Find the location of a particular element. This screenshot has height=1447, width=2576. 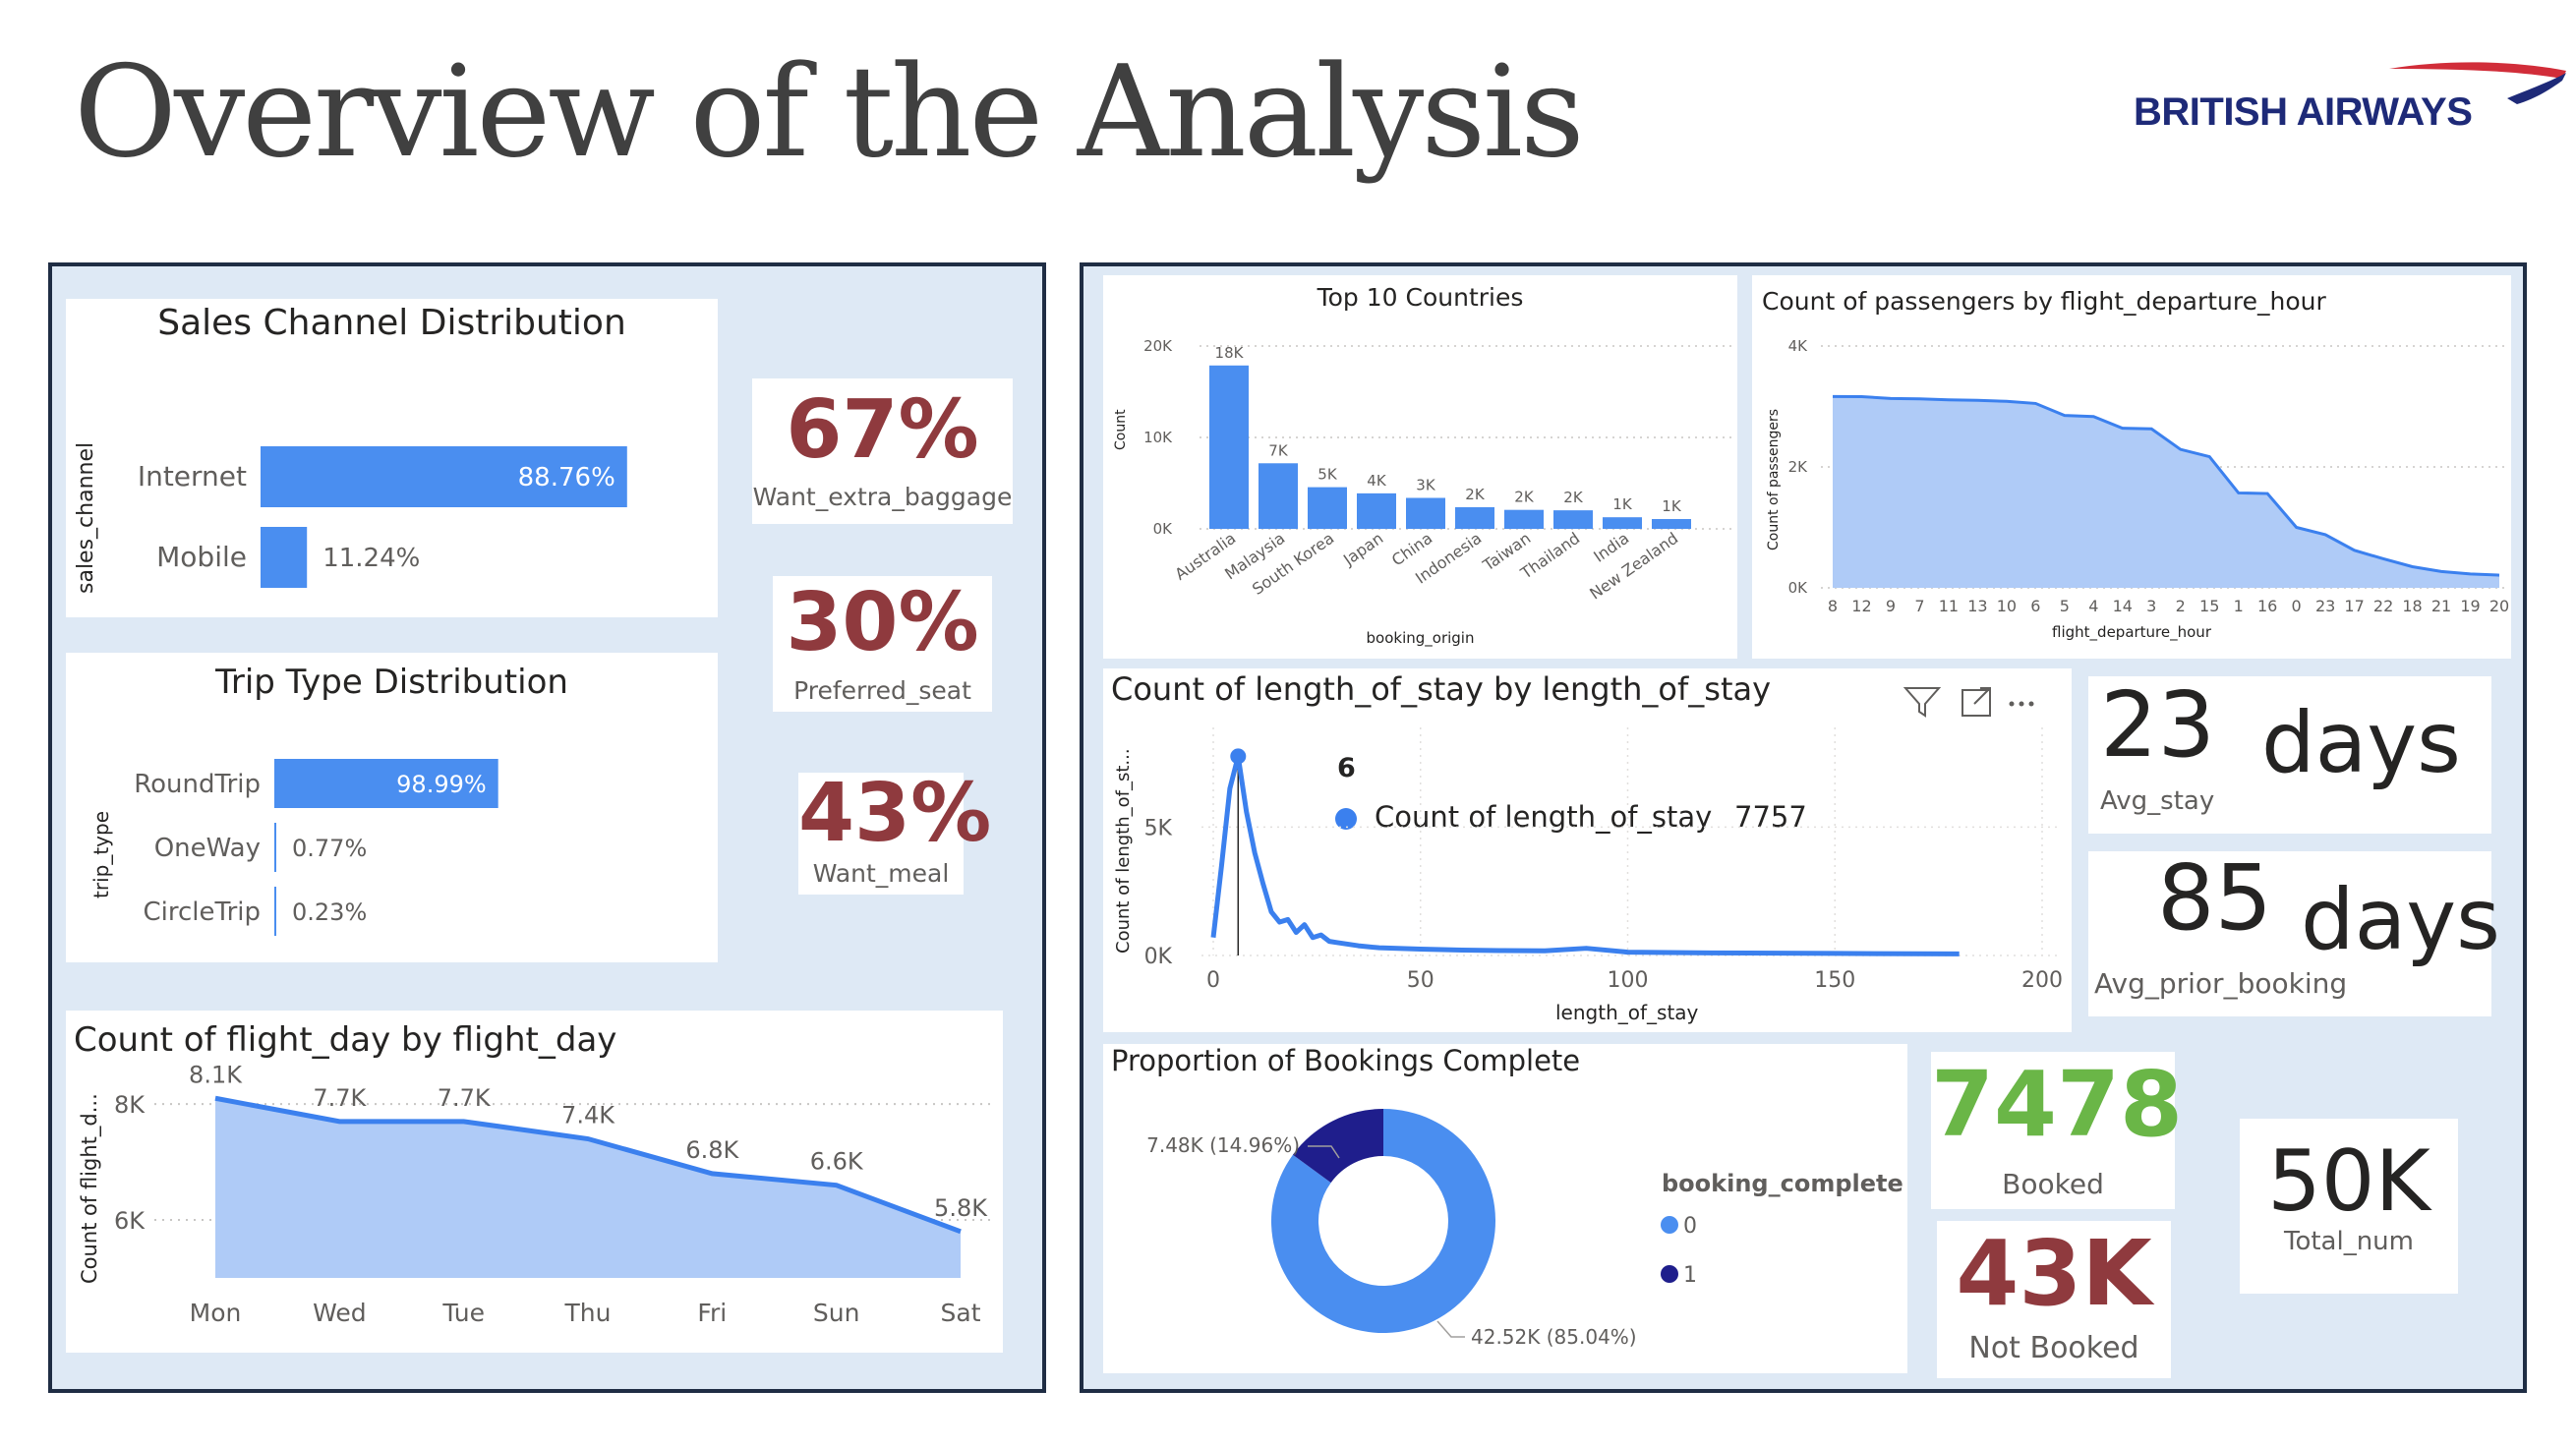

bookings-legend-title: booking_complete is located at coordinates (1782, 1183).